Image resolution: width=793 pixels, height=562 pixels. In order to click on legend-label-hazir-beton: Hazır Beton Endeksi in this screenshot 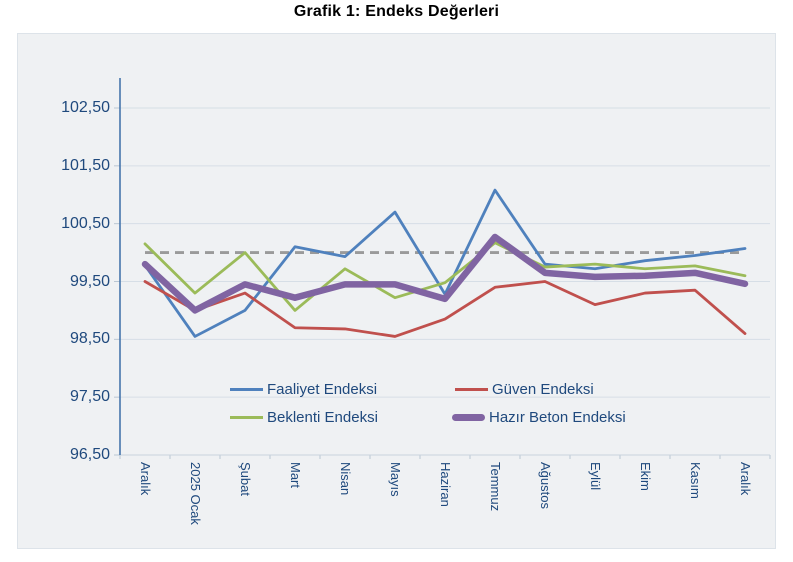, I will do `click(557, 417)`.